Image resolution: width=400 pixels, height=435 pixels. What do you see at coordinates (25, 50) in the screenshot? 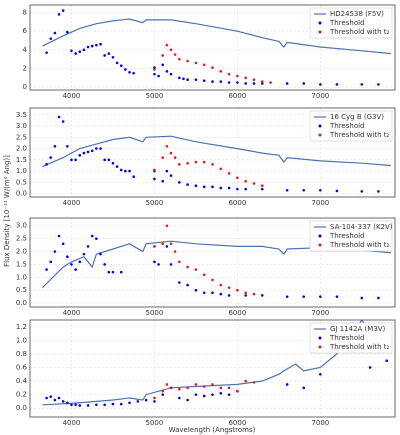
I see `y-tick-label: 4` at bounding box center [25, 50].